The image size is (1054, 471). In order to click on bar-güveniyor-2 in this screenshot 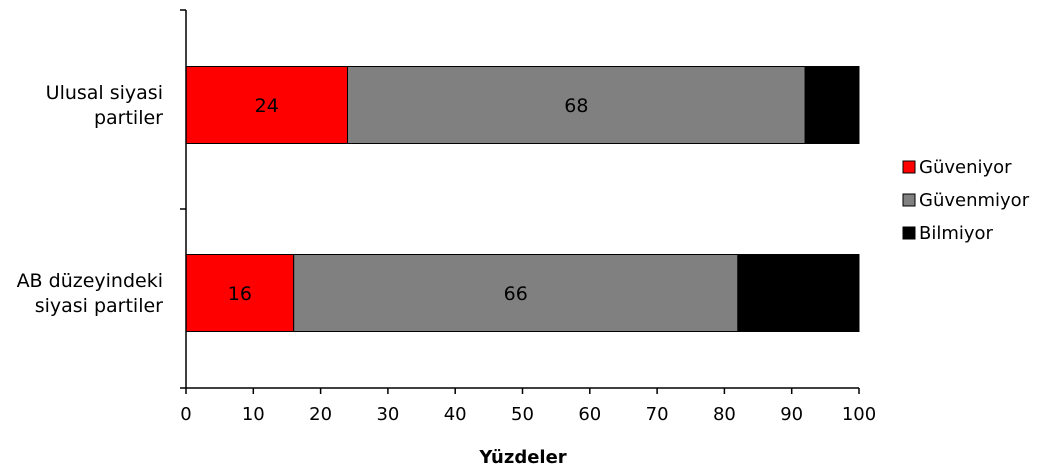, I will do `click(240, 293)`.